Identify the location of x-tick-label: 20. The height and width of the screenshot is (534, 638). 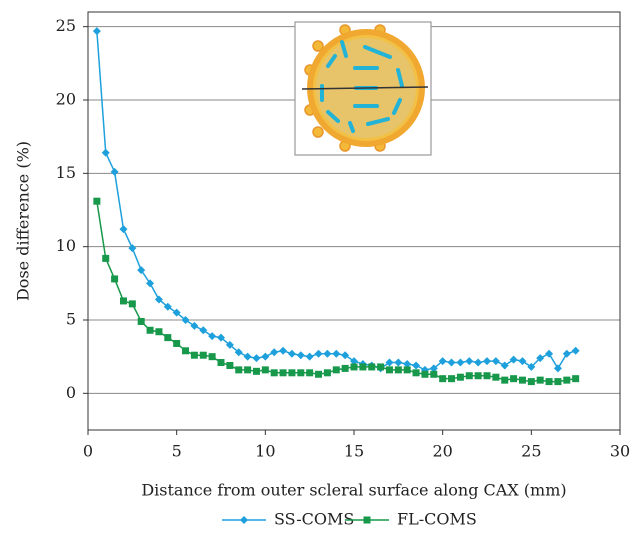
(442, 451).